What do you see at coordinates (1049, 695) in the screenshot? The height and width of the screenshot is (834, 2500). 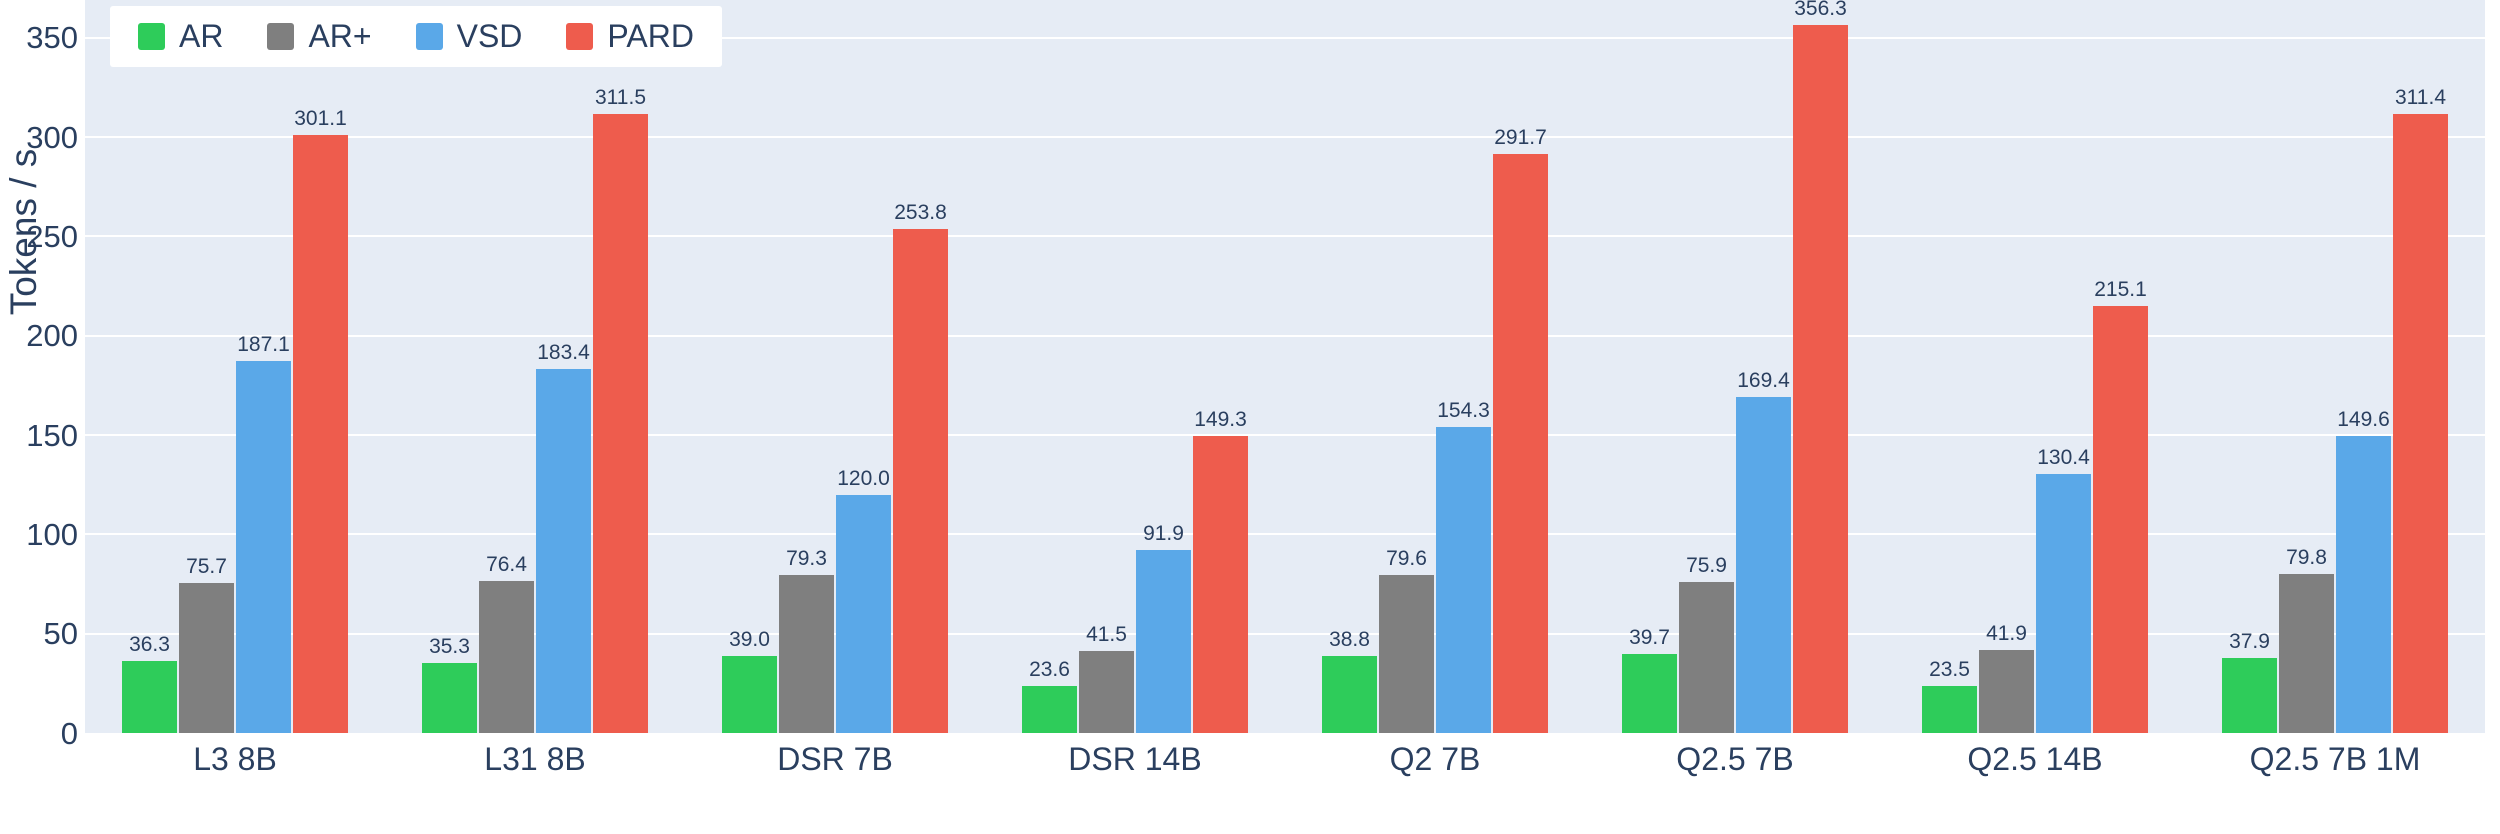 I see `bar: 23.6` at bounding box center [1049, 695].